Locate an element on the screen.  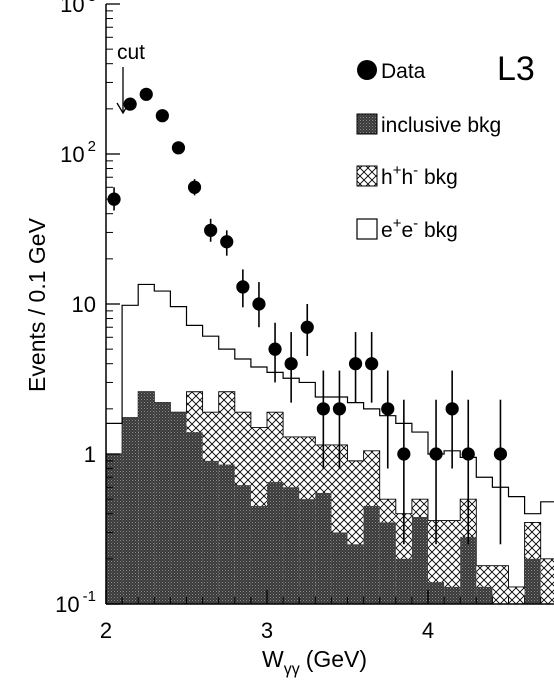
legend-label-ee: e+e- bkg is located at coordinates (419, 228).